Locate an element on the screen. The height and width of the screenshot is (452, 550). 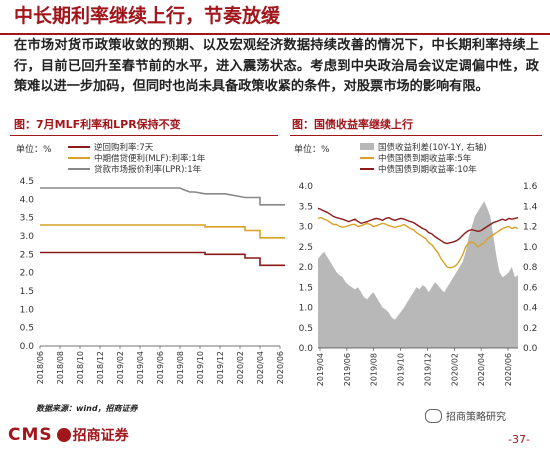
right-ytick-label: 0.5 is located at coordinates (306, 329).